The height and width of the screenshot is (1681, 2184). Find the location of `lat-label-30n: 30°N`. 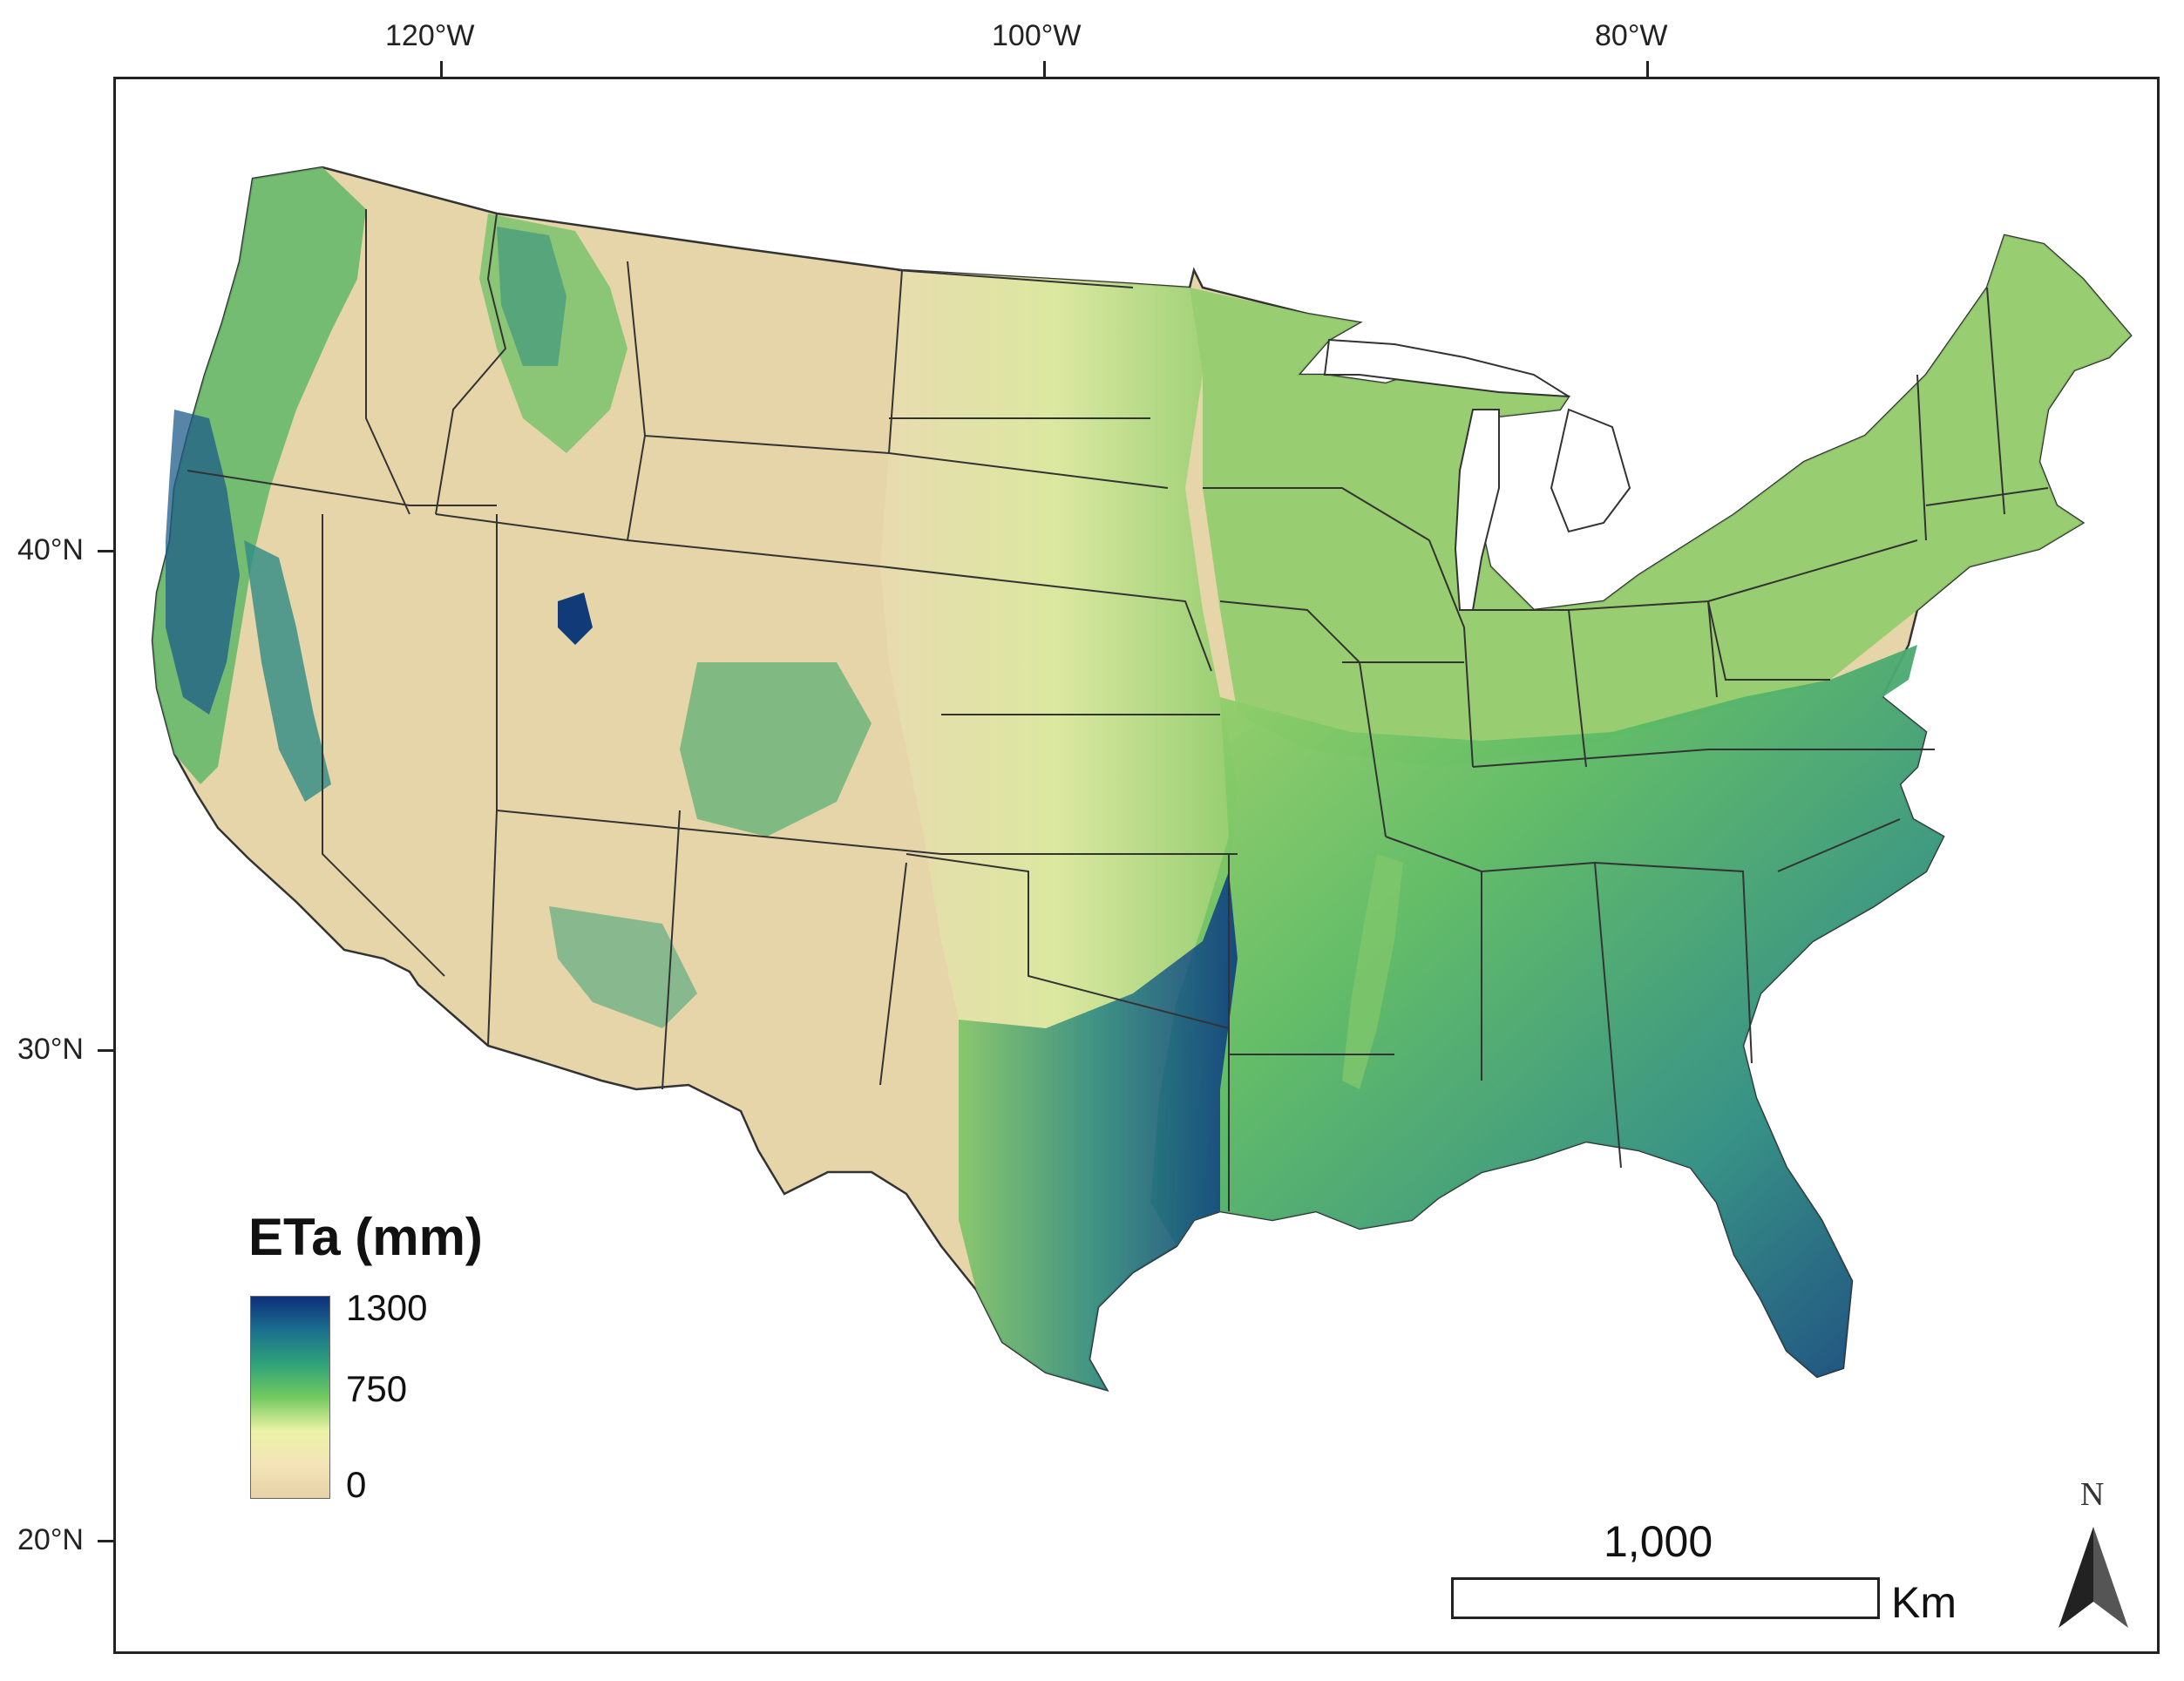

lat-label-30n: 30°N is located at coordinates (50, 1049).